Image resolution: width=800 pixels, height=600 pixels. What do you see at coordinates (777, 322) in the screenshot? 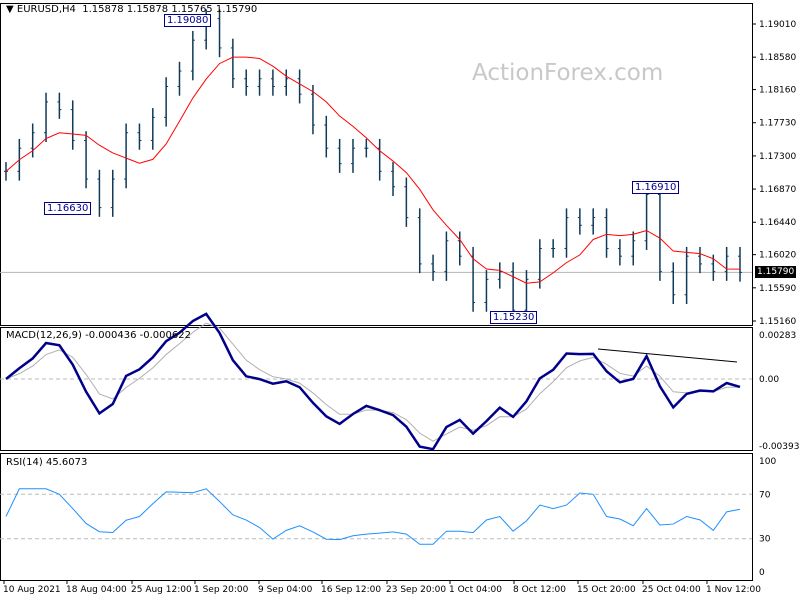
I see `price-tick-label: 1.15160` at bounding box center [777, 322].